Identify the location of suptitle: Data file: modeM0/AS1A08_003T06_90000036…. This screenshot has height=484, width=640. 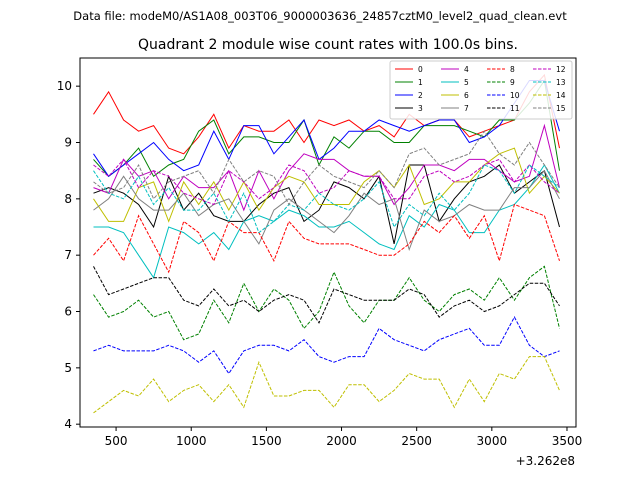
(320, 16).